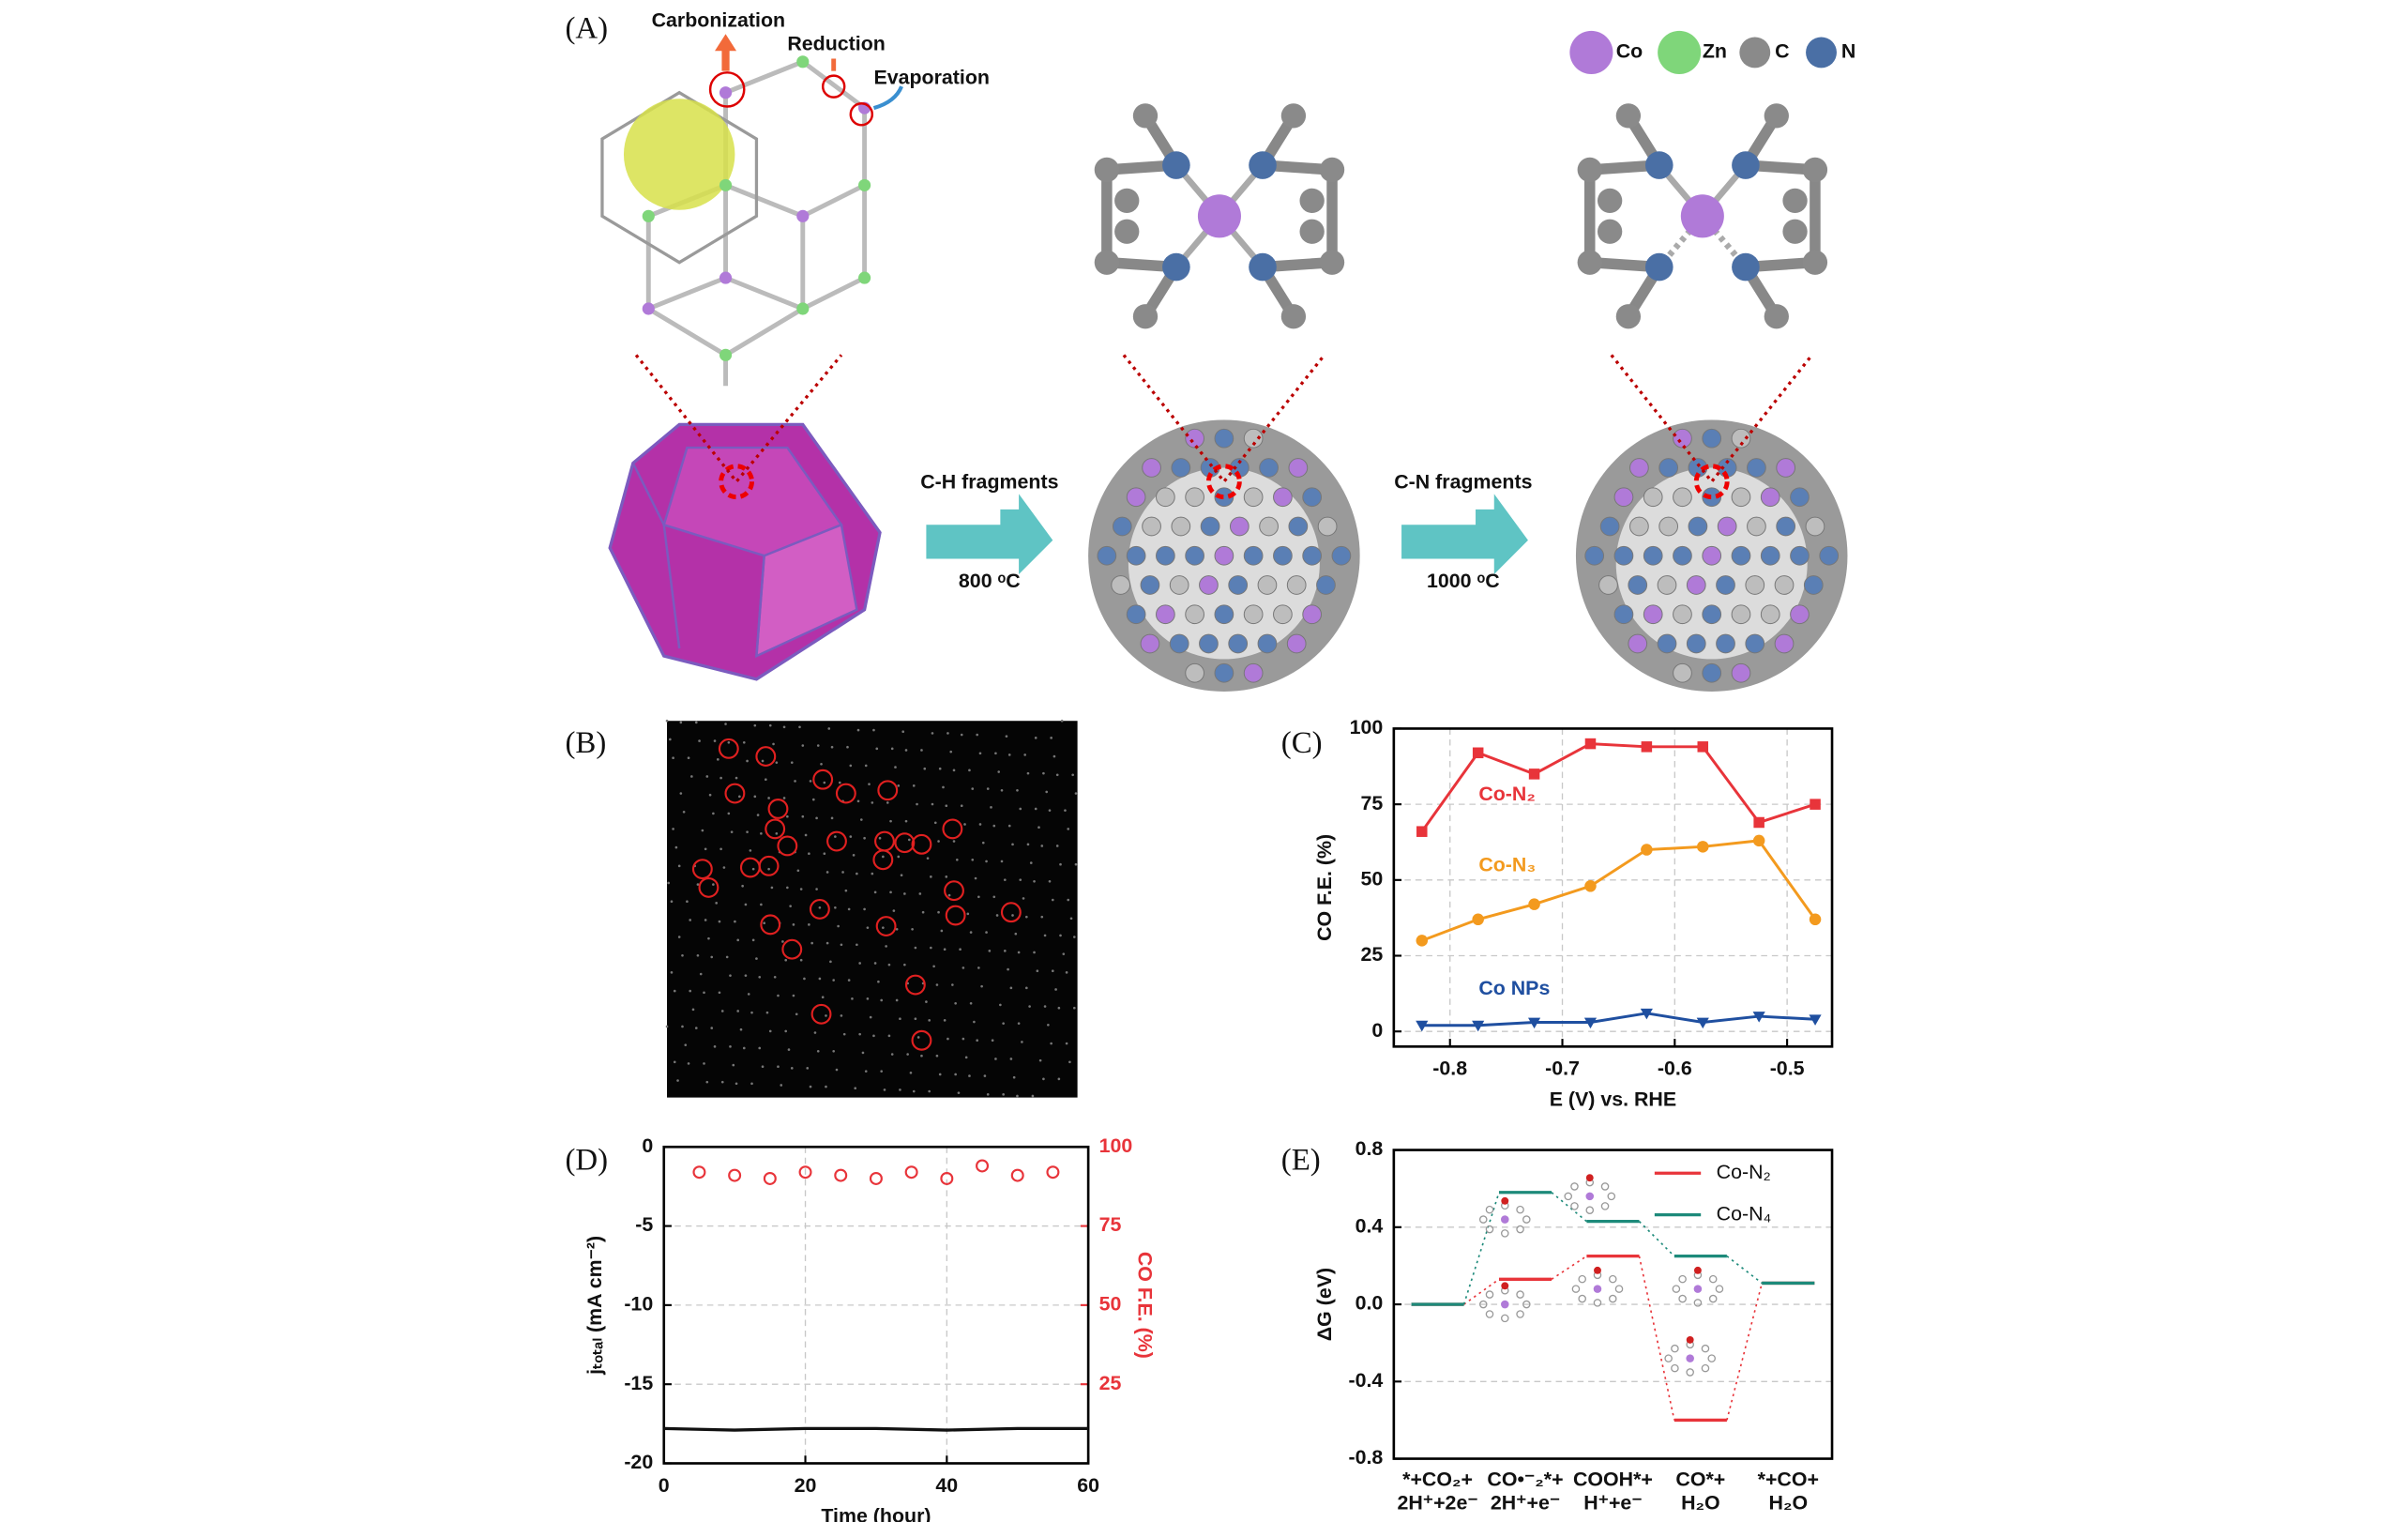  Describe the element at coordinates (1450, 1069) in the screenshot. I see `x-tick-label: -0.8` at that location.